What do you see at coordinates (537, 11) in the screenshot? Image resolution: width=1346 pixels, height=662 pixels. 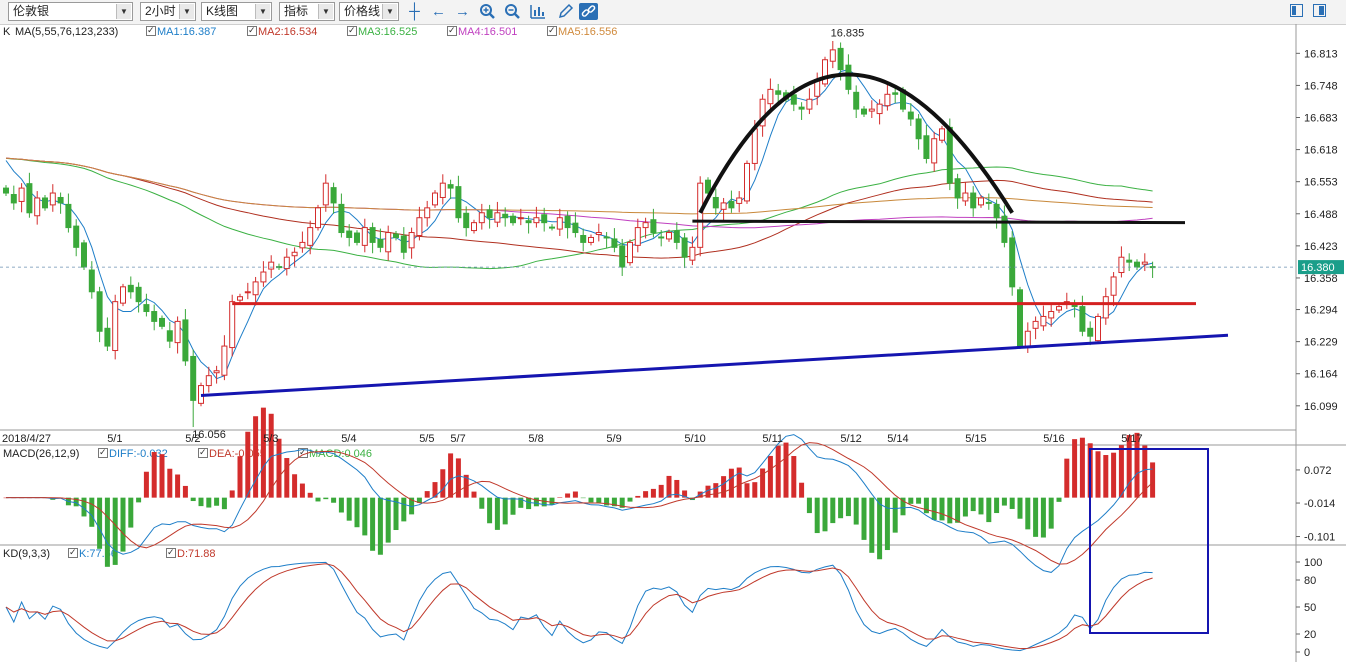 I see `bar-chart-icon` at bounding box center [537, 11].